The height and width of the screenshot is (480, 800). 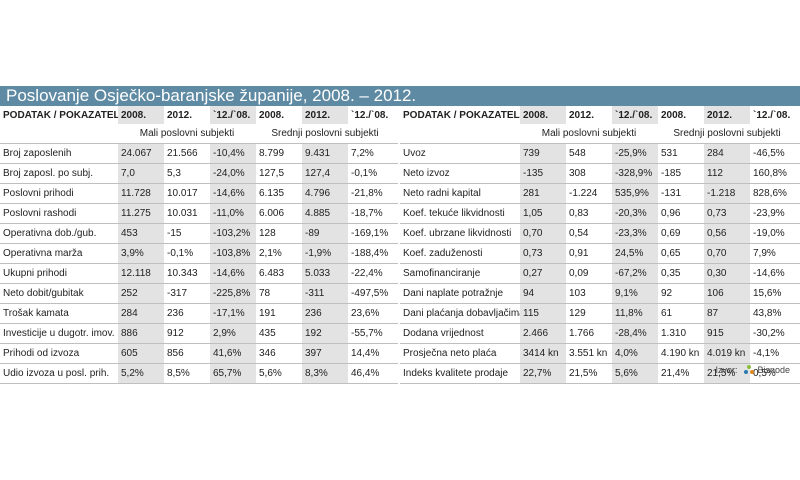 I want to click on table-cell: -311, so click(x=325, y=293).